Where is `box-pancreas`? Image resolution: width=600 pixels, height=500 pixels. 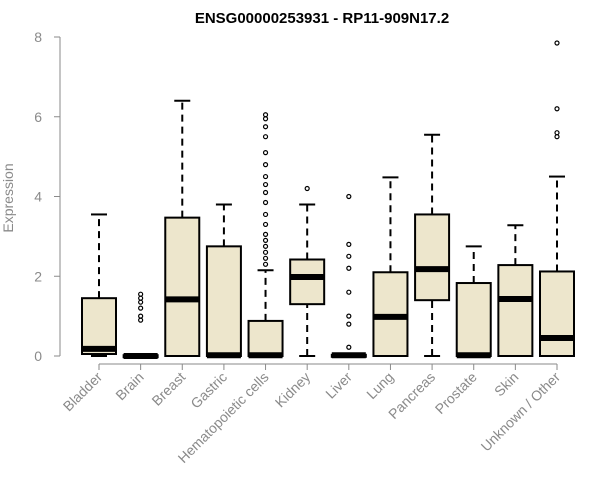
box-pancreas is located at coordinates (432, 245).